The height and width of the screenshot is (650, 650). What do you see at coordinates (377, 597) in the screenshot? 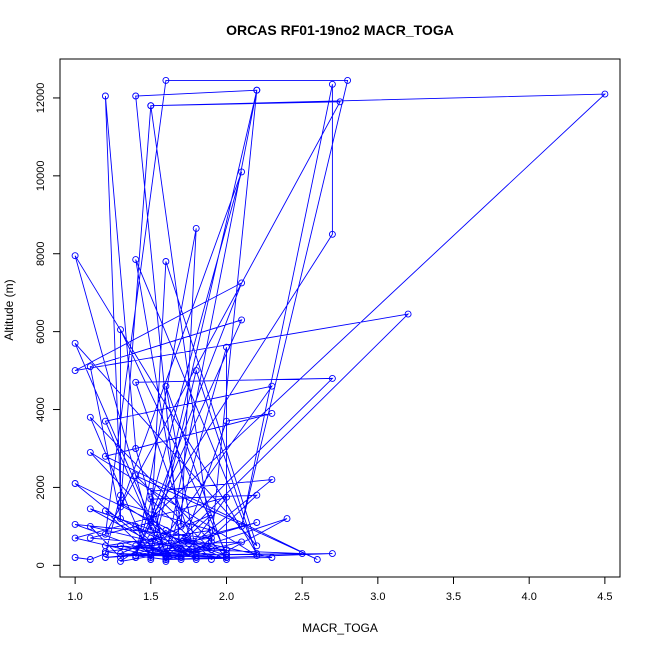
I see `x-tick-label: 3.0` at bounding box center [377, 597].